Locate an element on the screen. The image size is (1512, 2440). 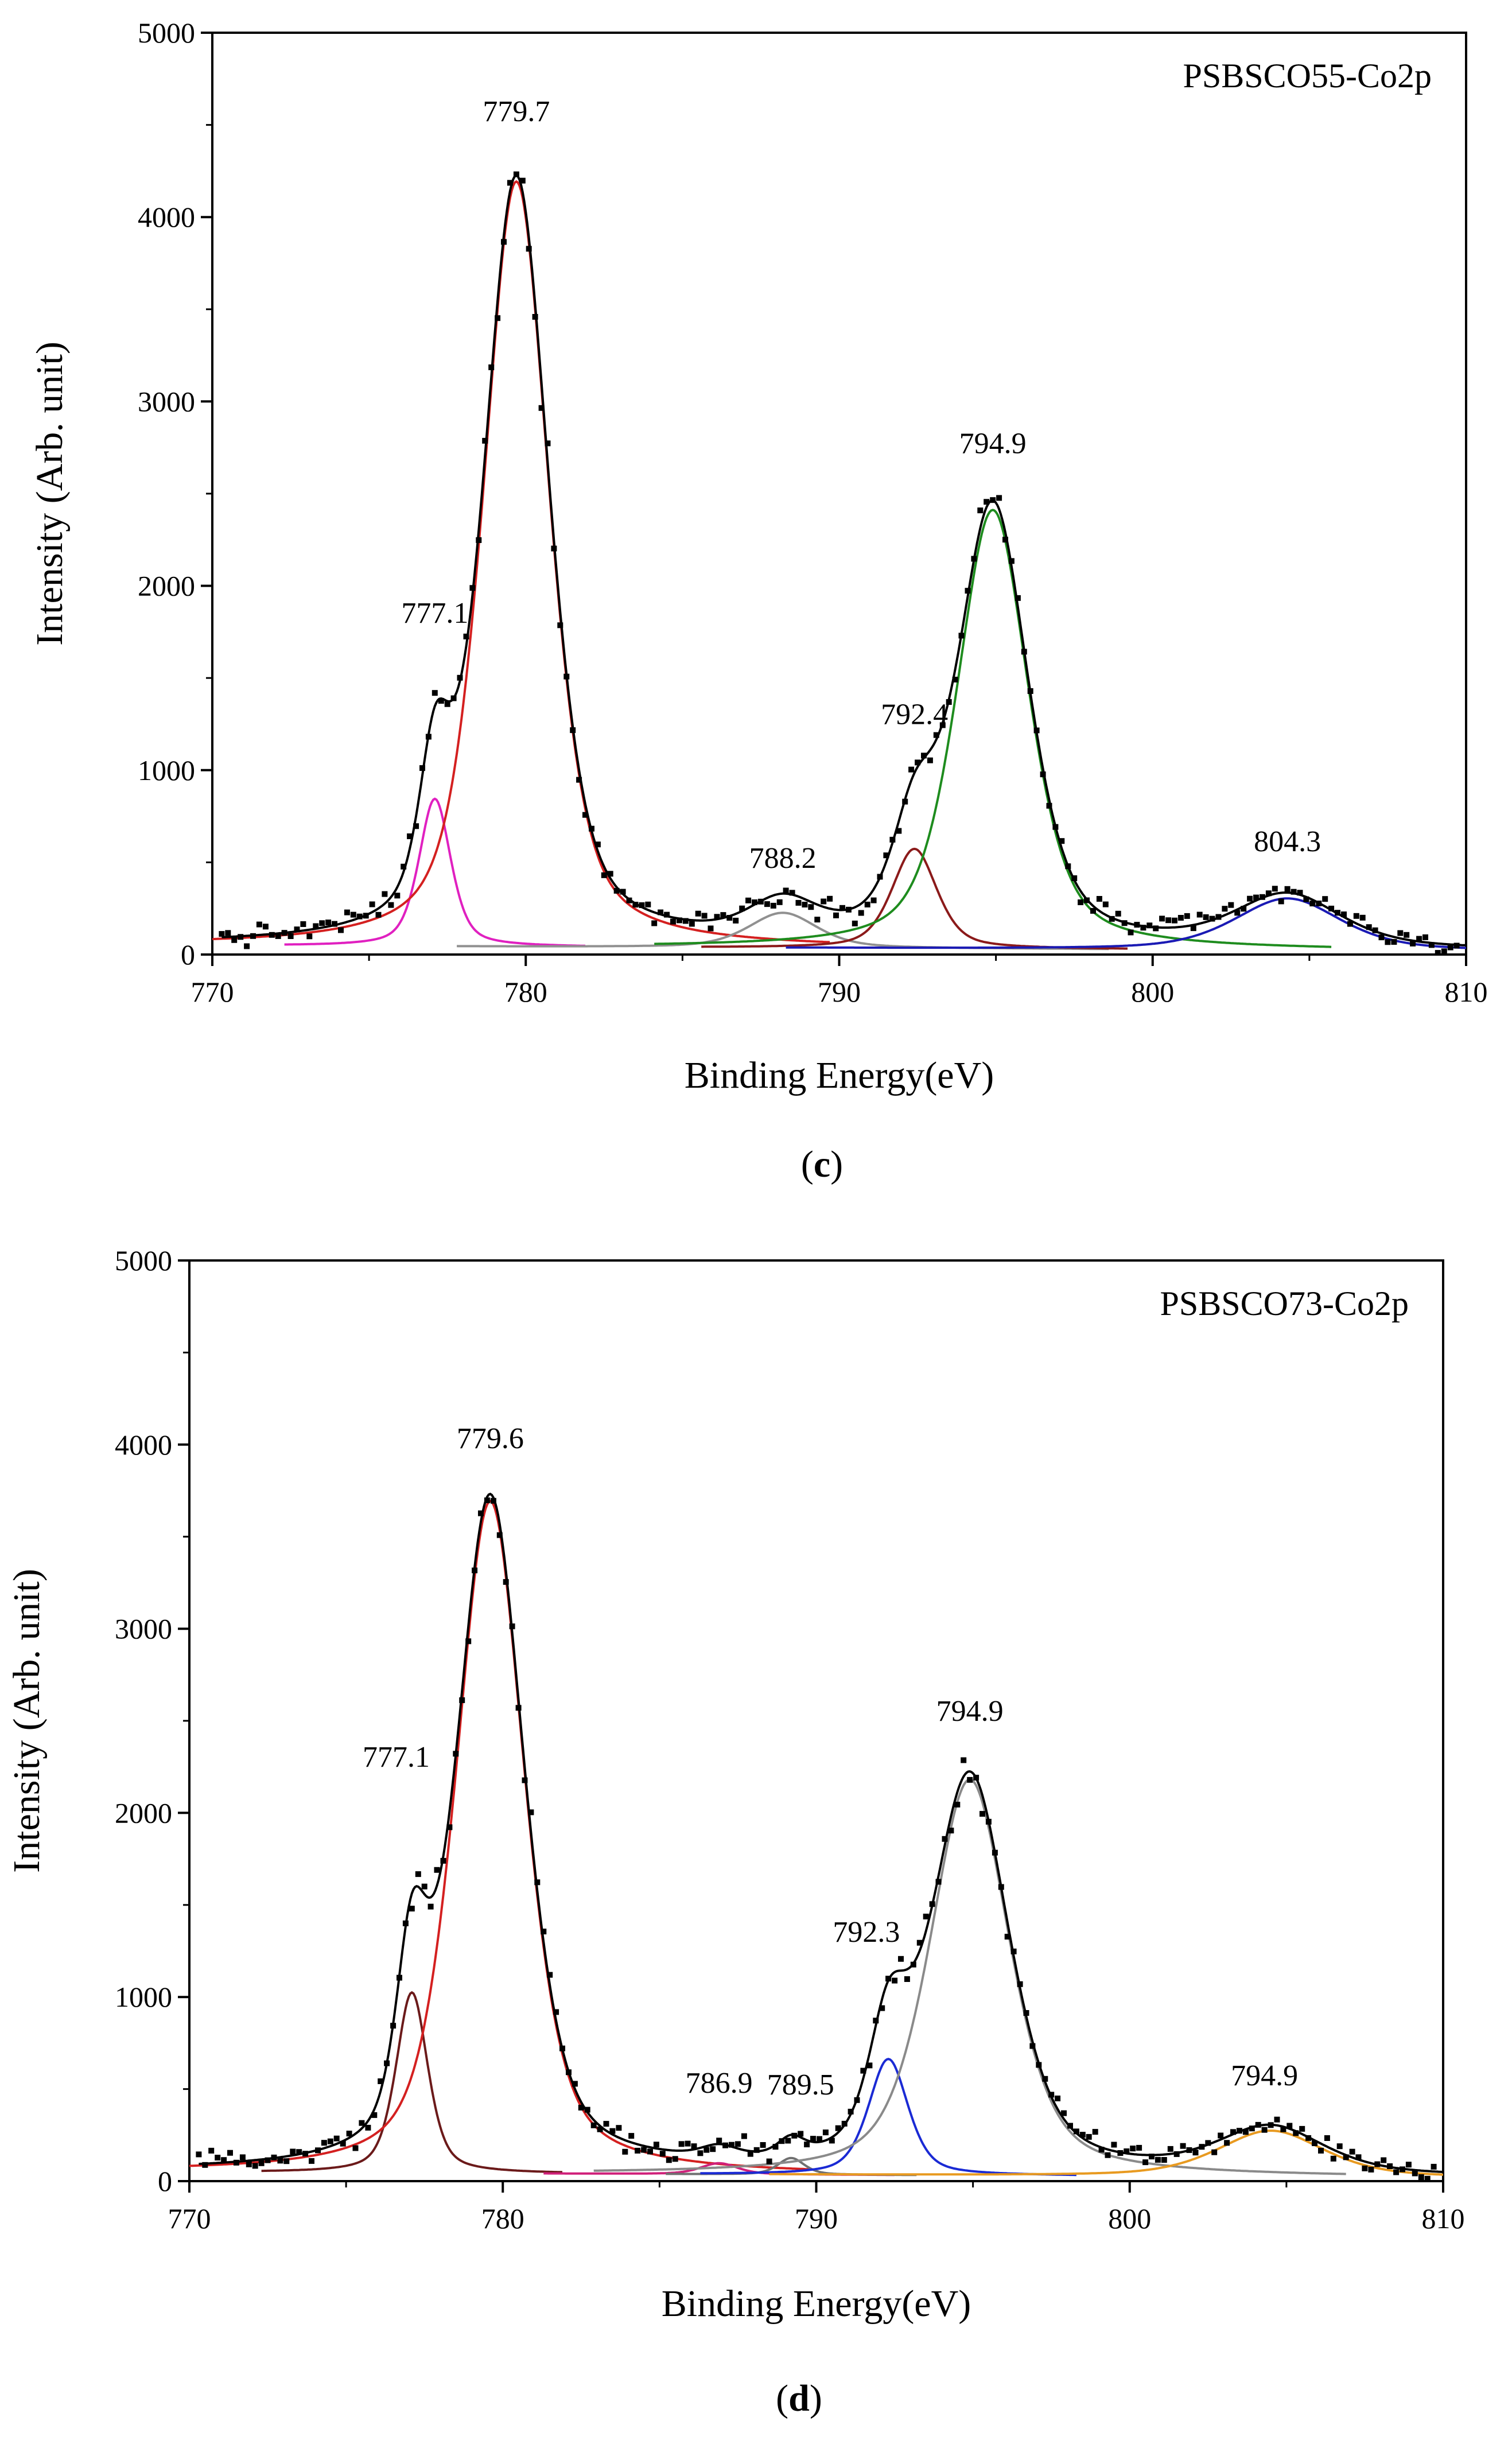
peak-label: 786.9 is located at coordinates (719, 2083).